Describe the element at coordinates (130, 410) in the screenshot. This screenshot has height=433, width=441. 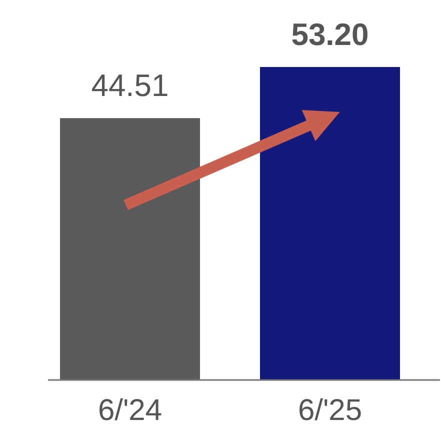
I see `x-tick-label: 6/'24` at that location.